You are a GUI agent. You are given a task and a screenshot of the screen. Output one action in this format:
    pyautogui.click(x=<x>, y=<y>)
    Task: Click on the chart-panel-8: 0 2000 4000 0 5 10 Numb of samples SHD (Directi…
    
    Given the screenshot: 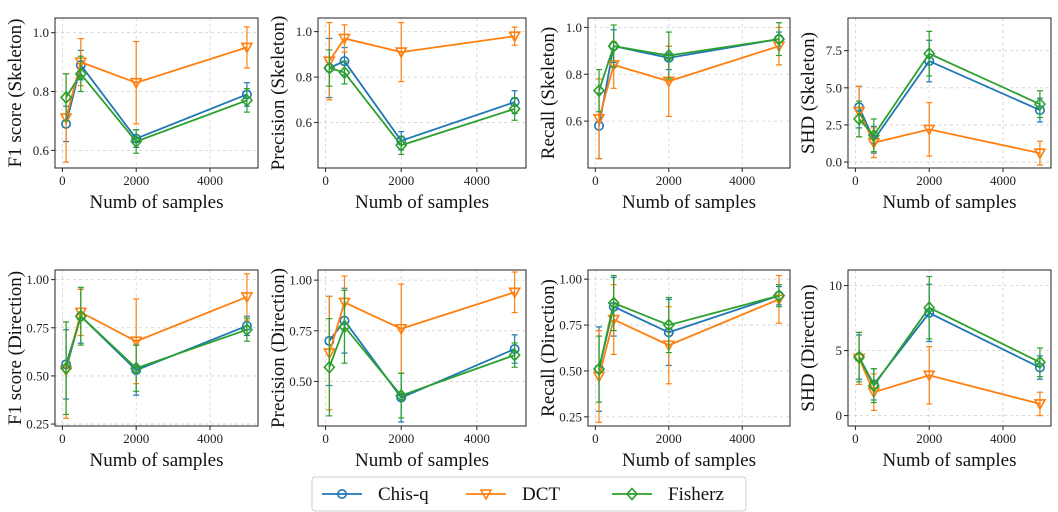 What is the action you would take?
    pyautogui.click(x=925, y=370)
    